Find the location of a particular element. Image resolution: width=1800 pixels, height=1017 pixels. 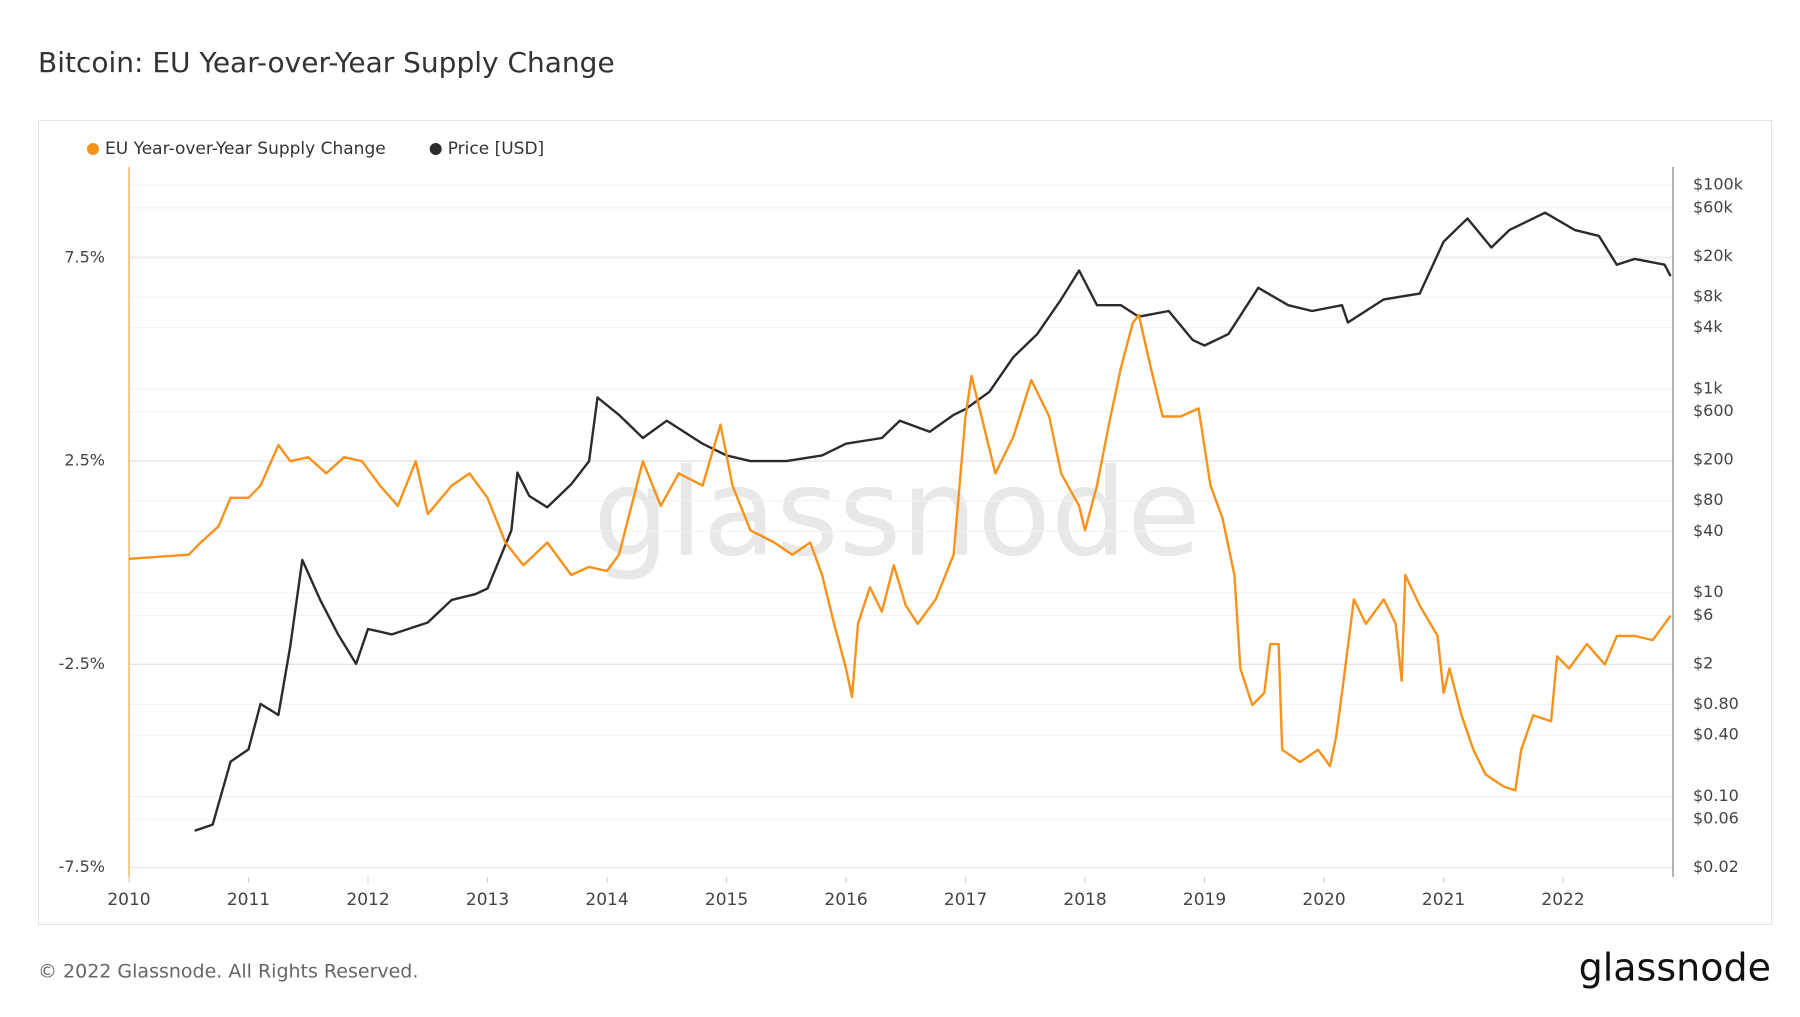

y2-tick-label: $1k is located at coordinates (1708, 387).